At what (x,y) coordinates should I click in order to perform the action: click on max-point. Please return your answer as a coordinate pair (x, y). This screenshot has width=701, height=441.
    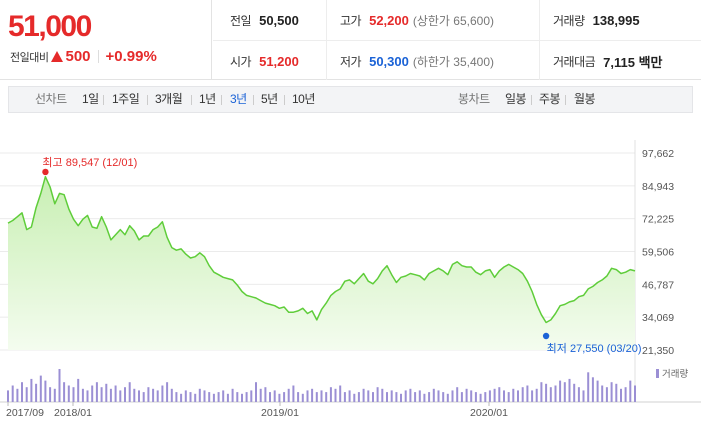
    Looking at the image, I should click on (45, 172).